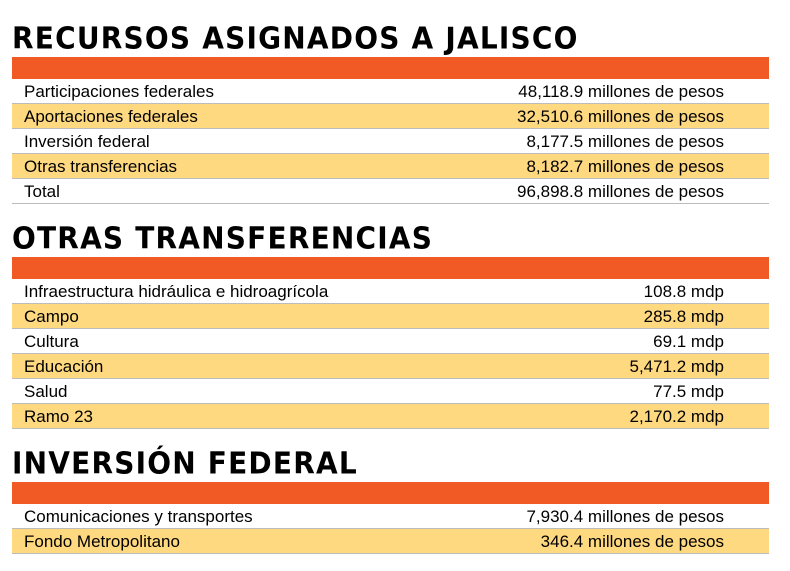  I want to click on row-value: 32,510.6 millones de pesos, so click(620, 116).